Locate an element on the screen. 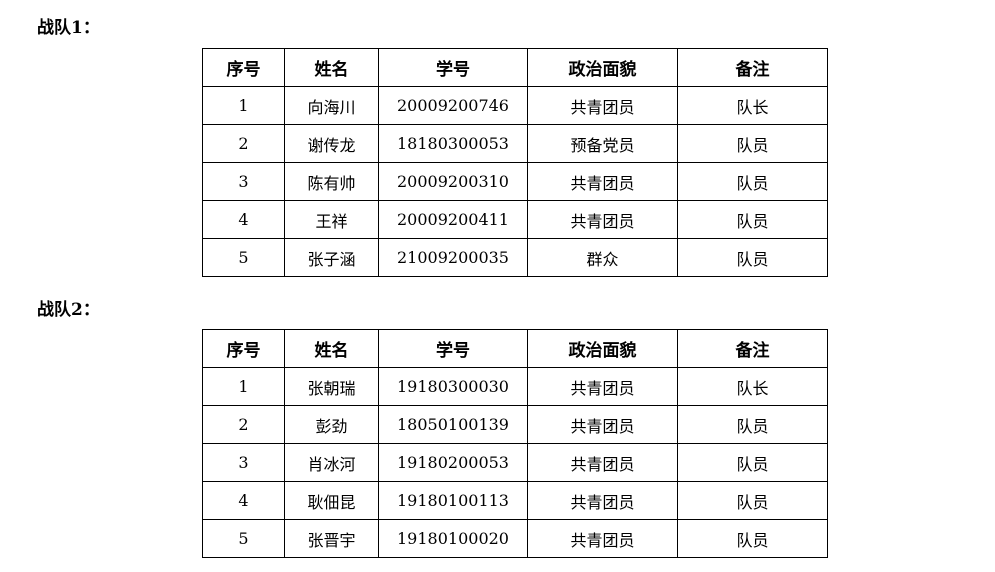 The width and height of the screenshot is (995, 572). cell-name: 陈有帅 is located at coordinates (331, 181).